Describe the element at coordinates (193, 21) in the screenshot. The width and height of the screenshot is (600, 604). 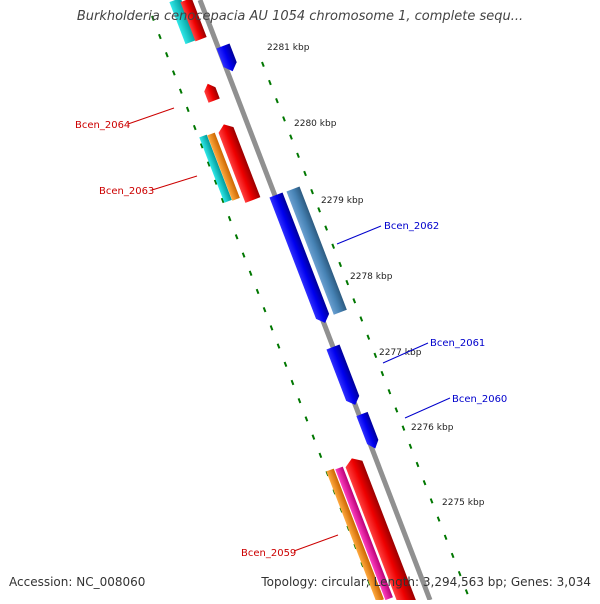
I see `feature-top-red` at that location.